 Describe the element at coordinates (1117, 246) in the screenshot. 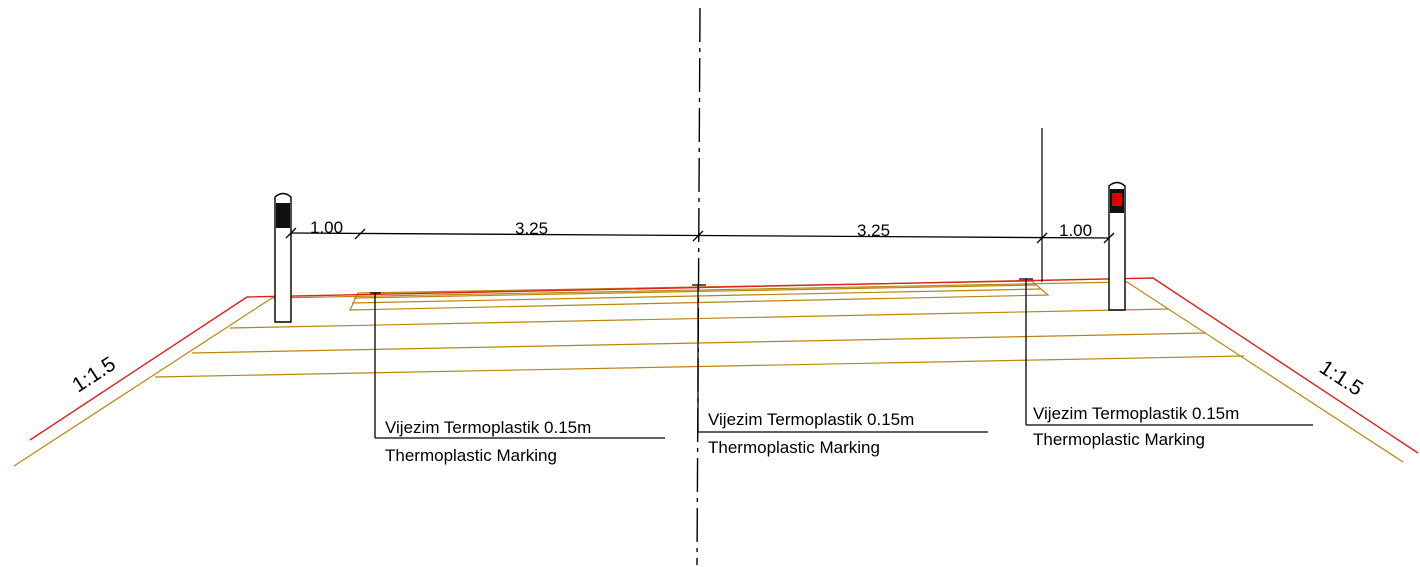

I see `right-delineator-post` at that location.